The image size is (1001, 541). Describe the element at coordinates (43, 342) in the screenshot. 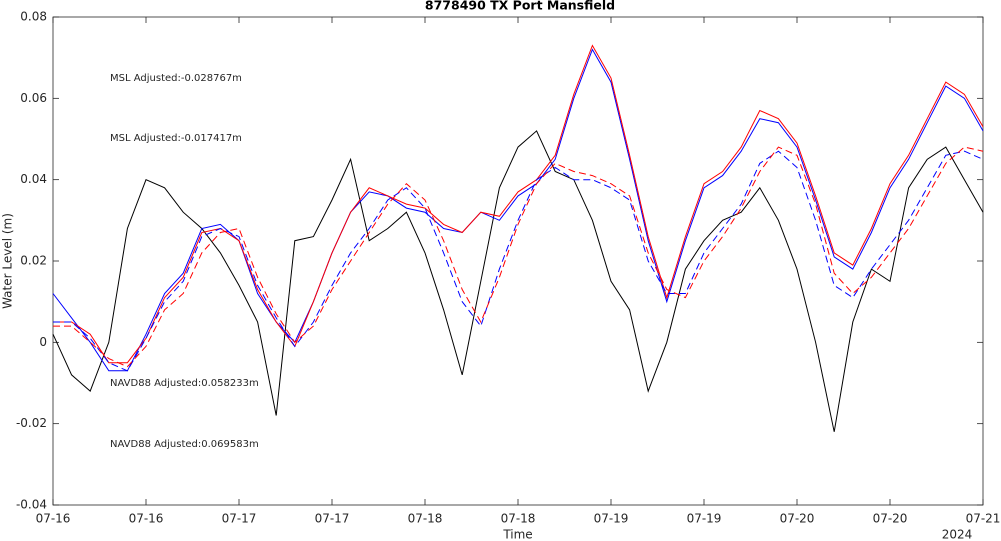

I see `y-tick-label: 0` at that location.